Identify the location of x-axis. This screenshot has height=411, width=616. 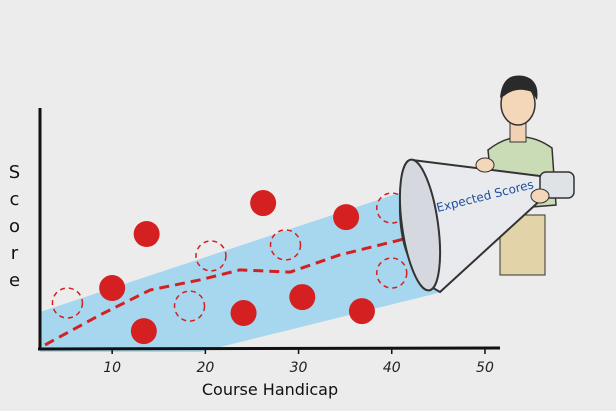
(269, 348).